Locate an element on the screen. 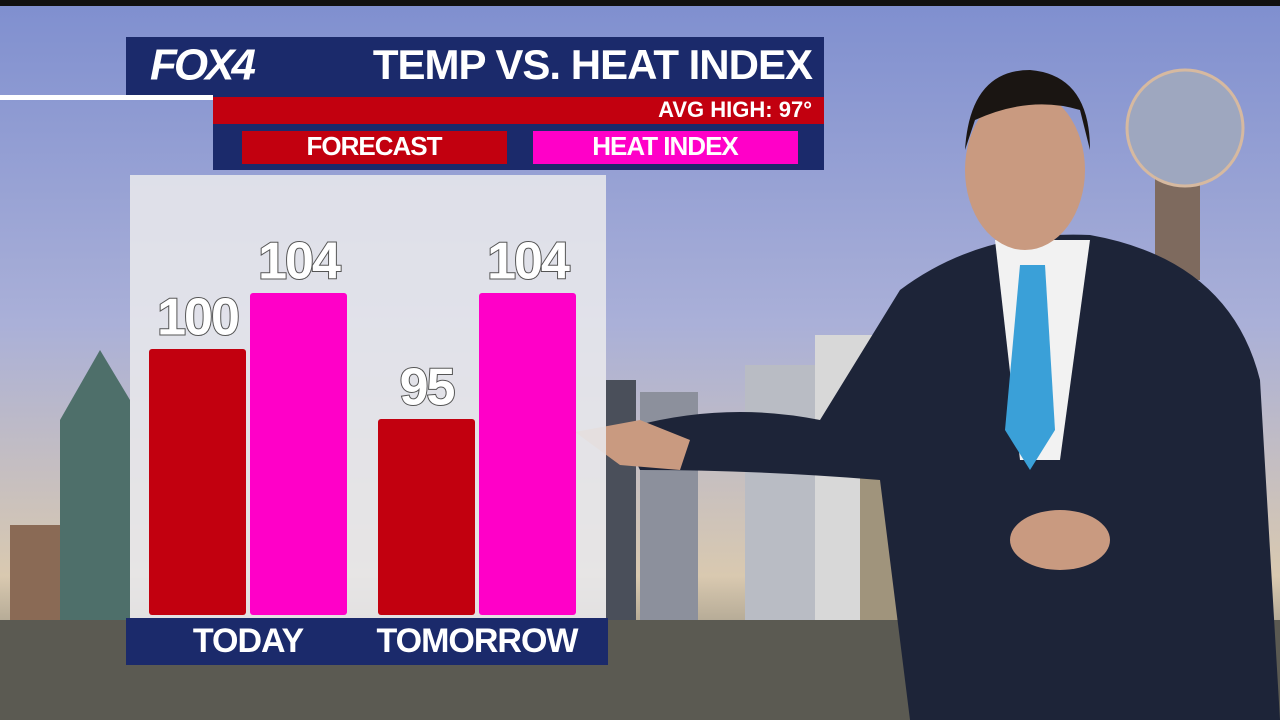  header-panel is located at coordinates (475, 67).